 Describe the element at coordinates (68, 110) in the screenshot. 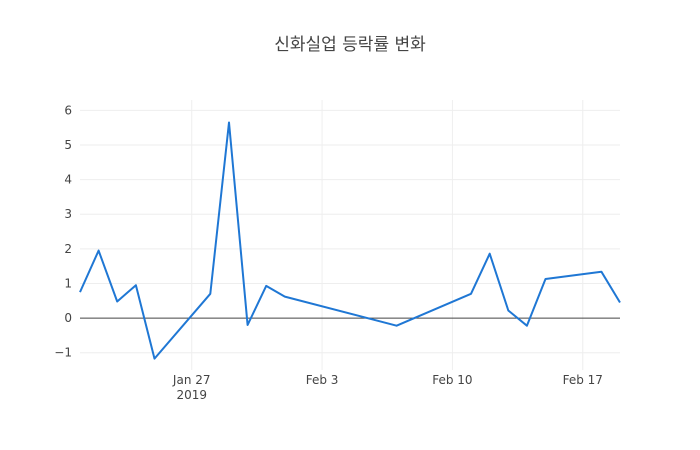

I see `y-tick-label: 6` at that location.